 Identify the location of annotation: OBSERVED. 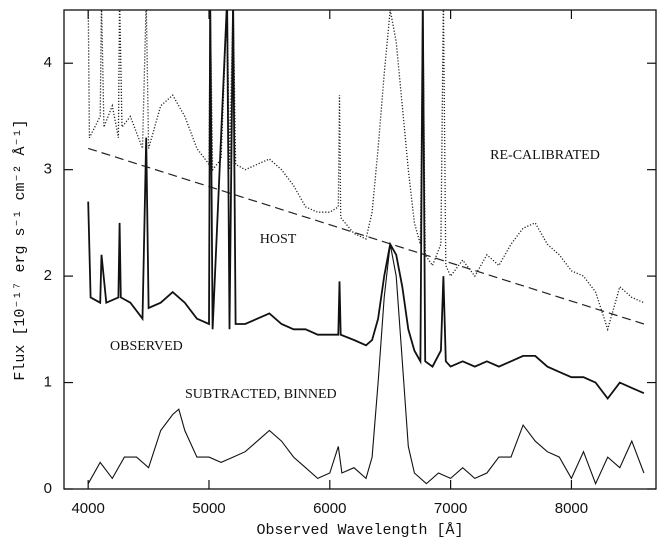
(146, 346).